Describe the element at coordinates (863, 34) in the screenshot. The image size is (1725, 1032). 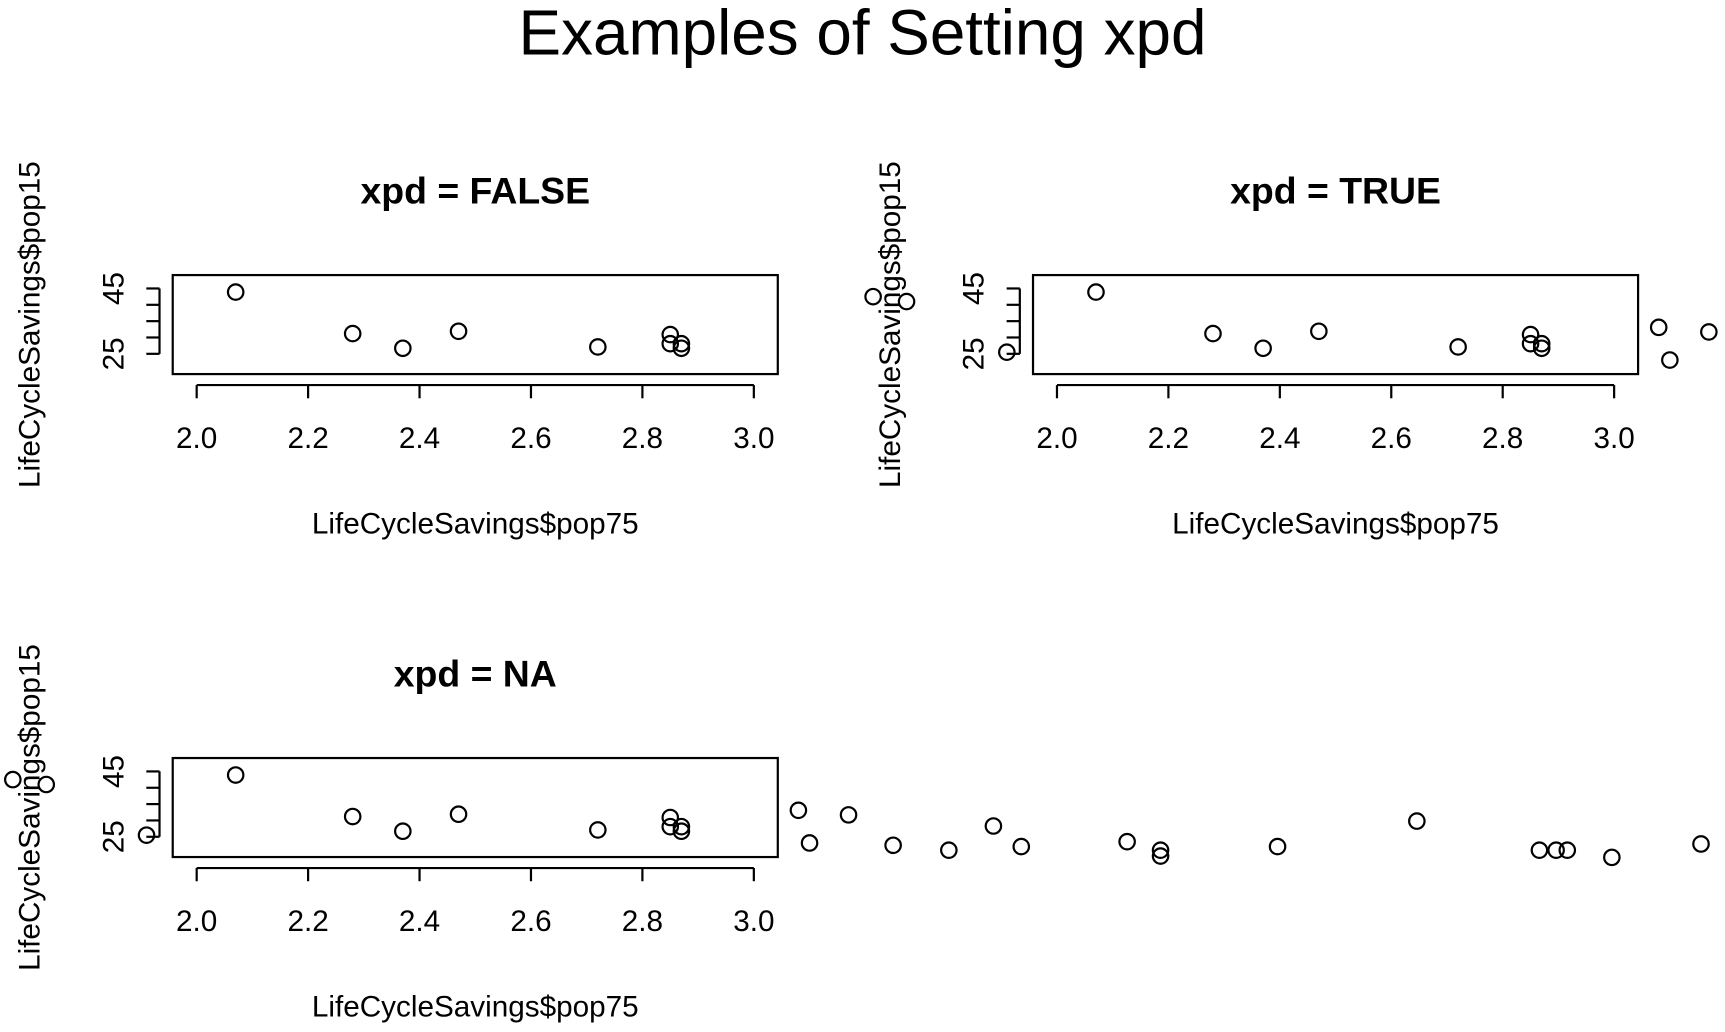
I see `page-title: Examples of Setting xpd` at that location.